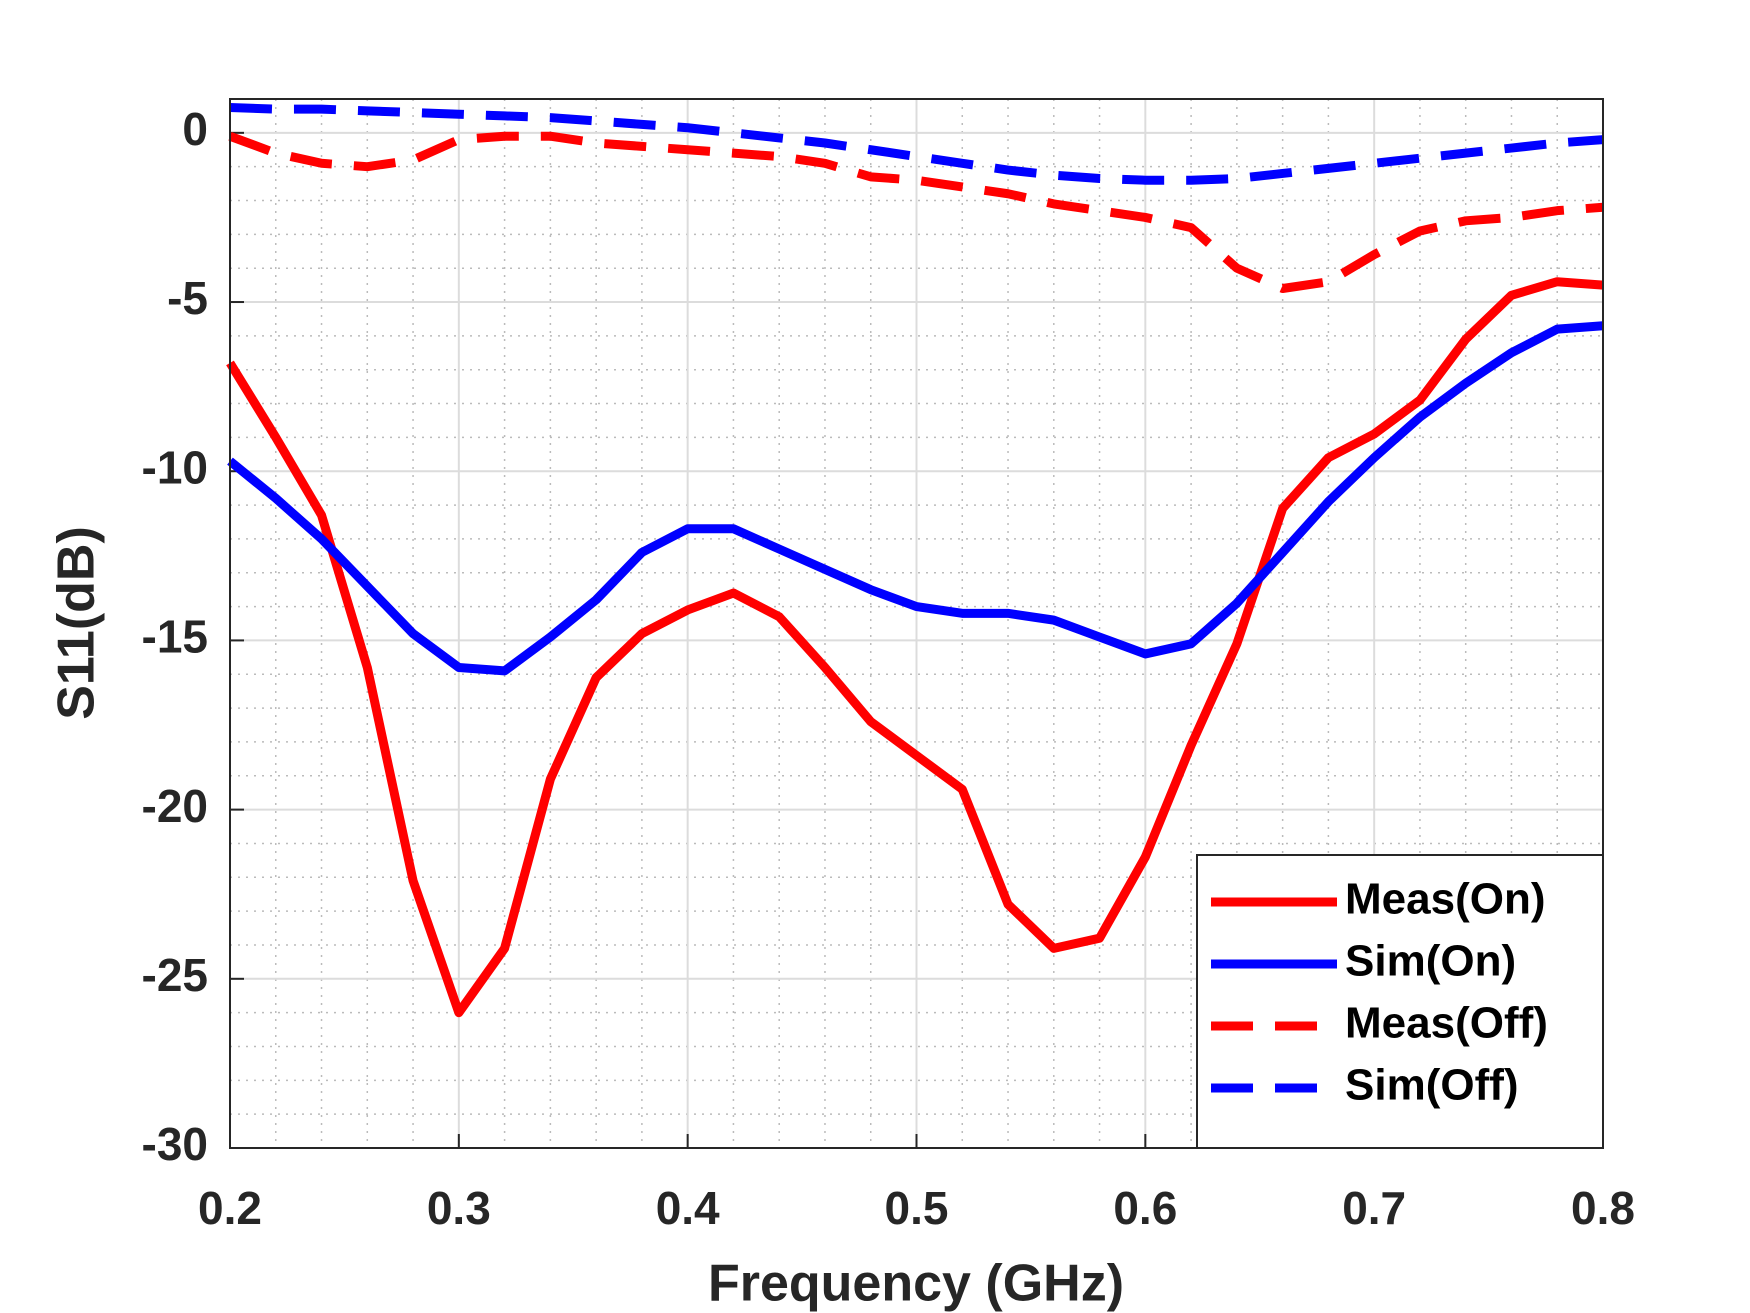  Describe the element at coordinates (1145, 1208) in the screenshot. I see `x-tick-label: 0.6` at that location.